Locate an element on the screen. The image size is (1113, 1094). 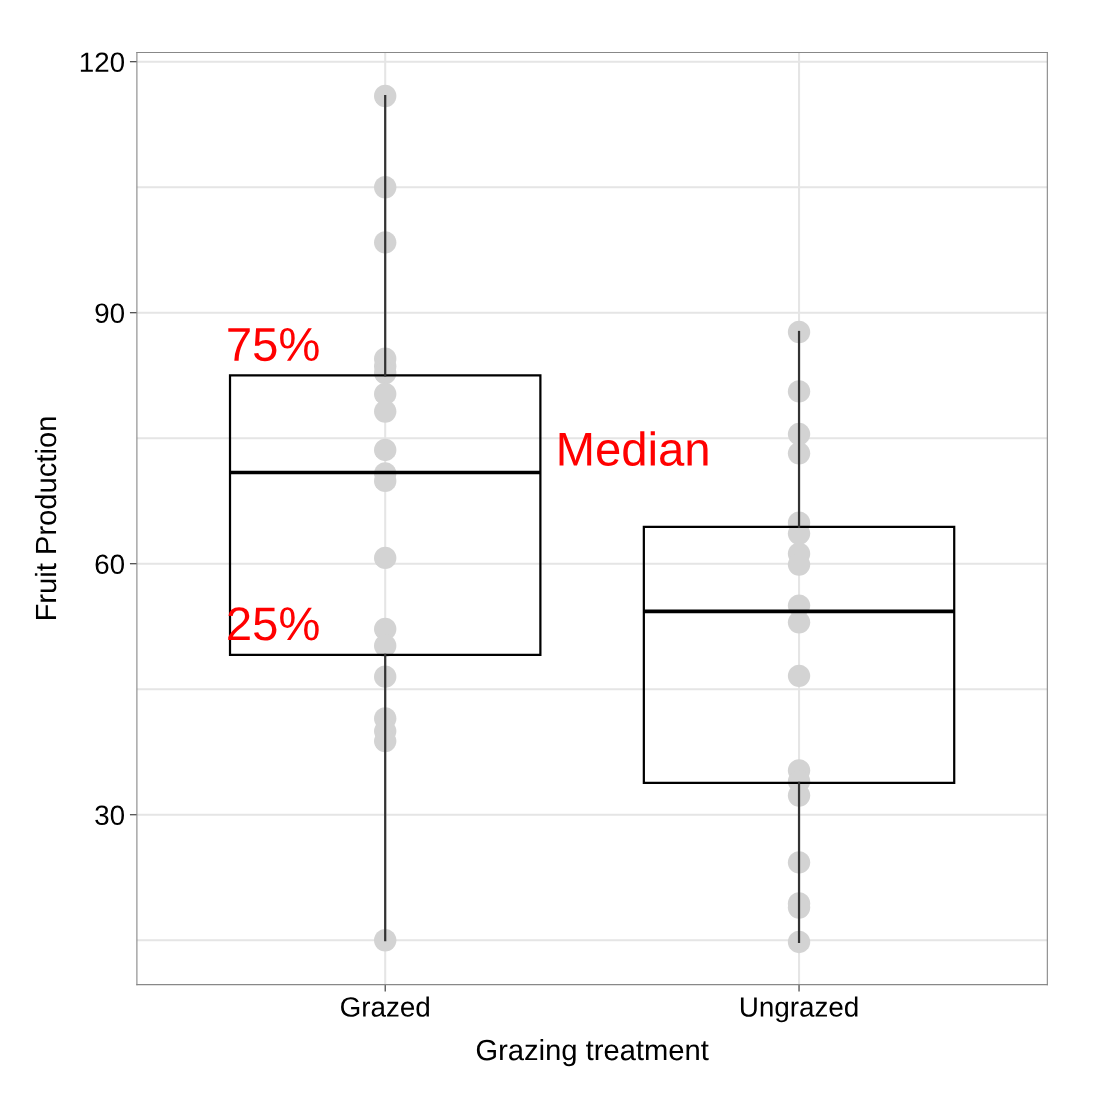
y-tick-label: 60 is located at coordinates (110, 564).